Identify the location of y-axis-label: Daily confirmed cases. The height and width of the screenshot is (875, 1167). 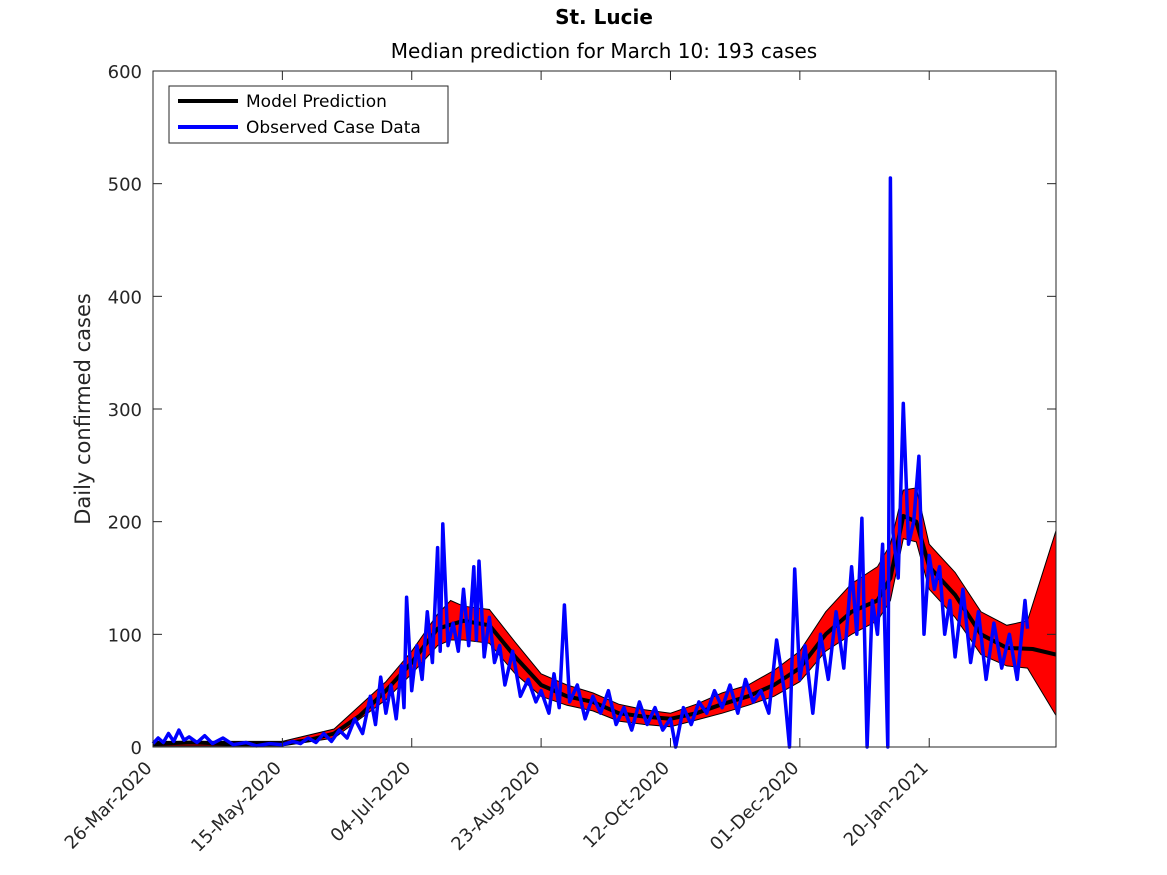
(83, 409).